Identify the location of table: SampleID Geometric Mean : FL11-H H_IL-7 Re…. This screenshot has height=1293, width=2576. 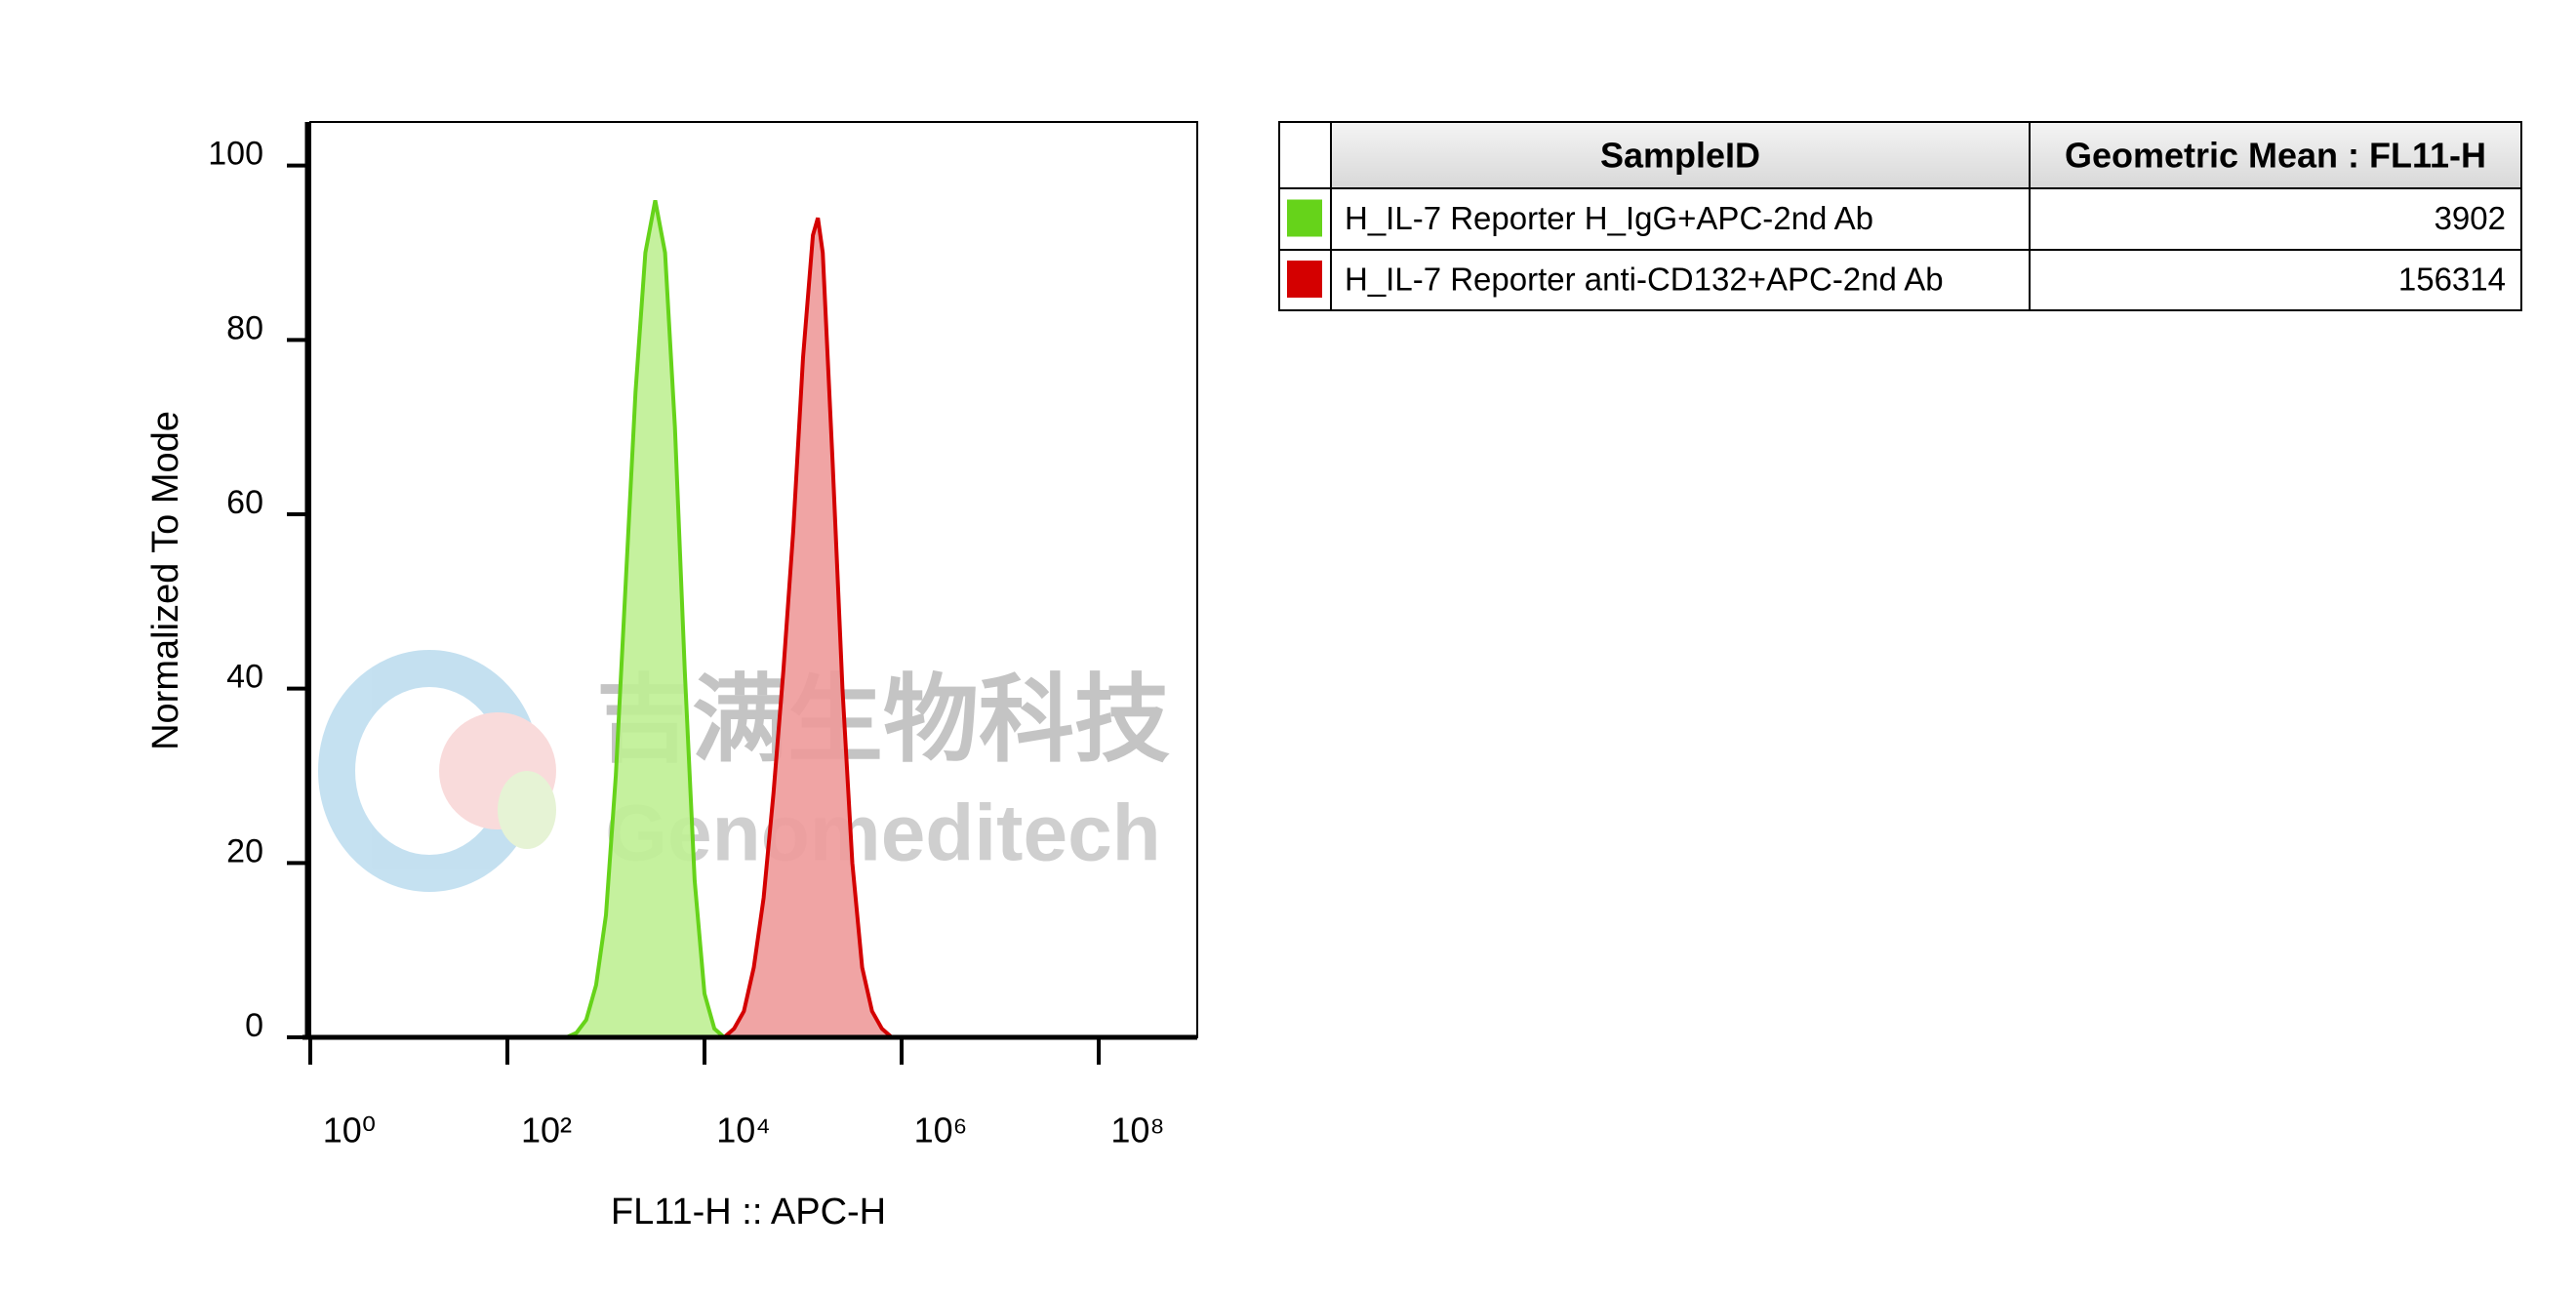
(1900, 216).